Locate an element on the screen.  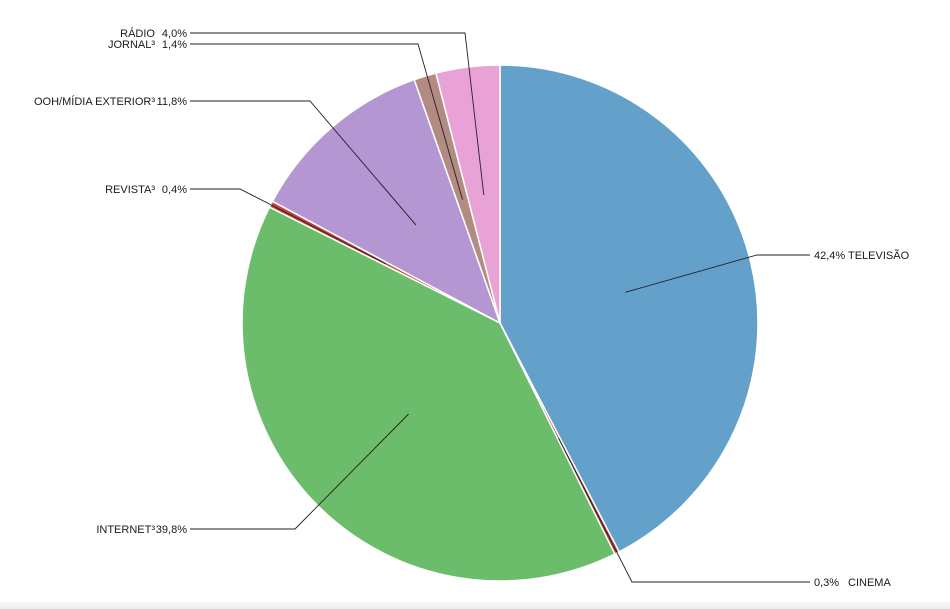
slice-label-revista: REVISTA³ is located at coordinates (130, 190).